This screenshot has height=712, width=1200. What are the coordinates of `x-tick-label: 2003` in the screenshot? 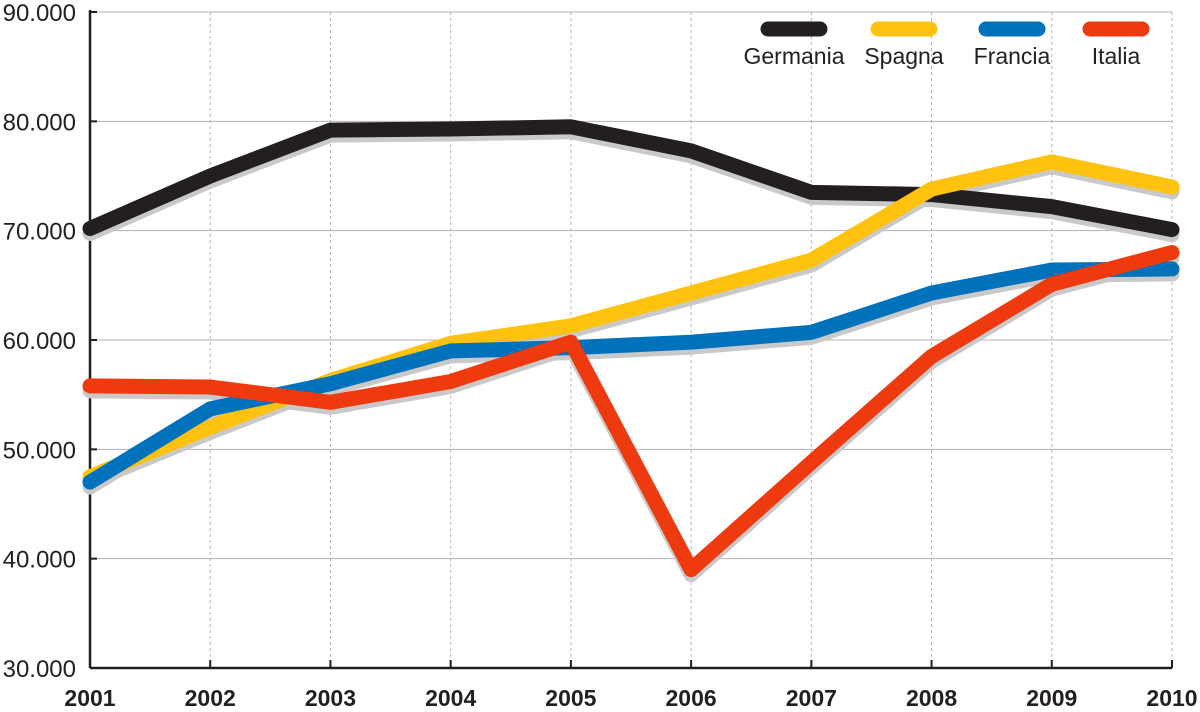 It's located at (330, 698).